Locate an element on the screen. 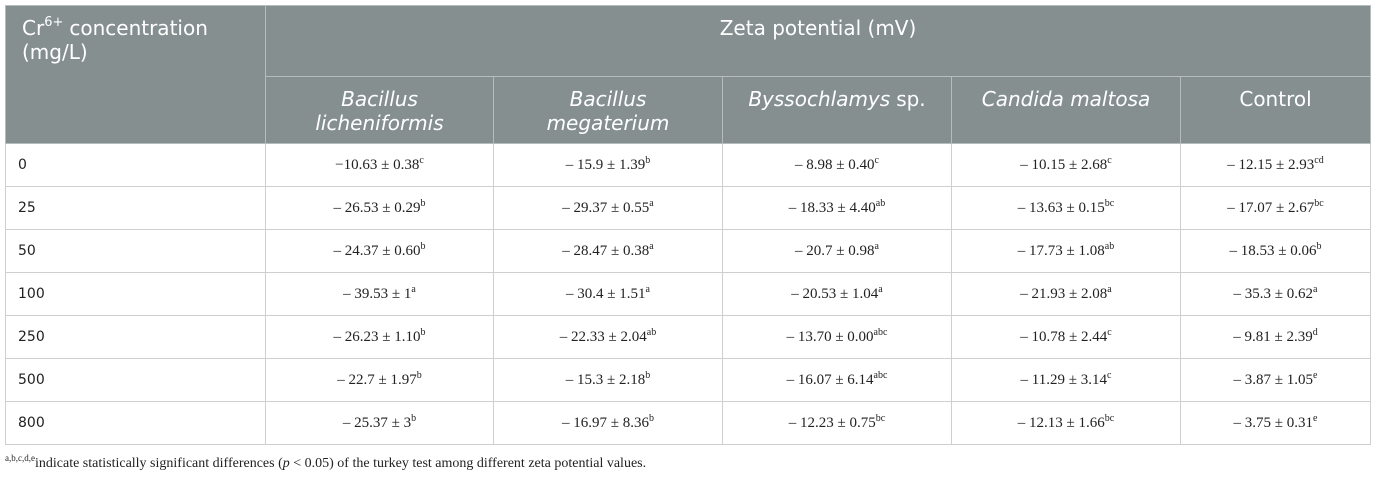 This screenshot has width=1375, height=480. cell: – 13.63 ± 0.15bc is located at coordinates (1066, 208).